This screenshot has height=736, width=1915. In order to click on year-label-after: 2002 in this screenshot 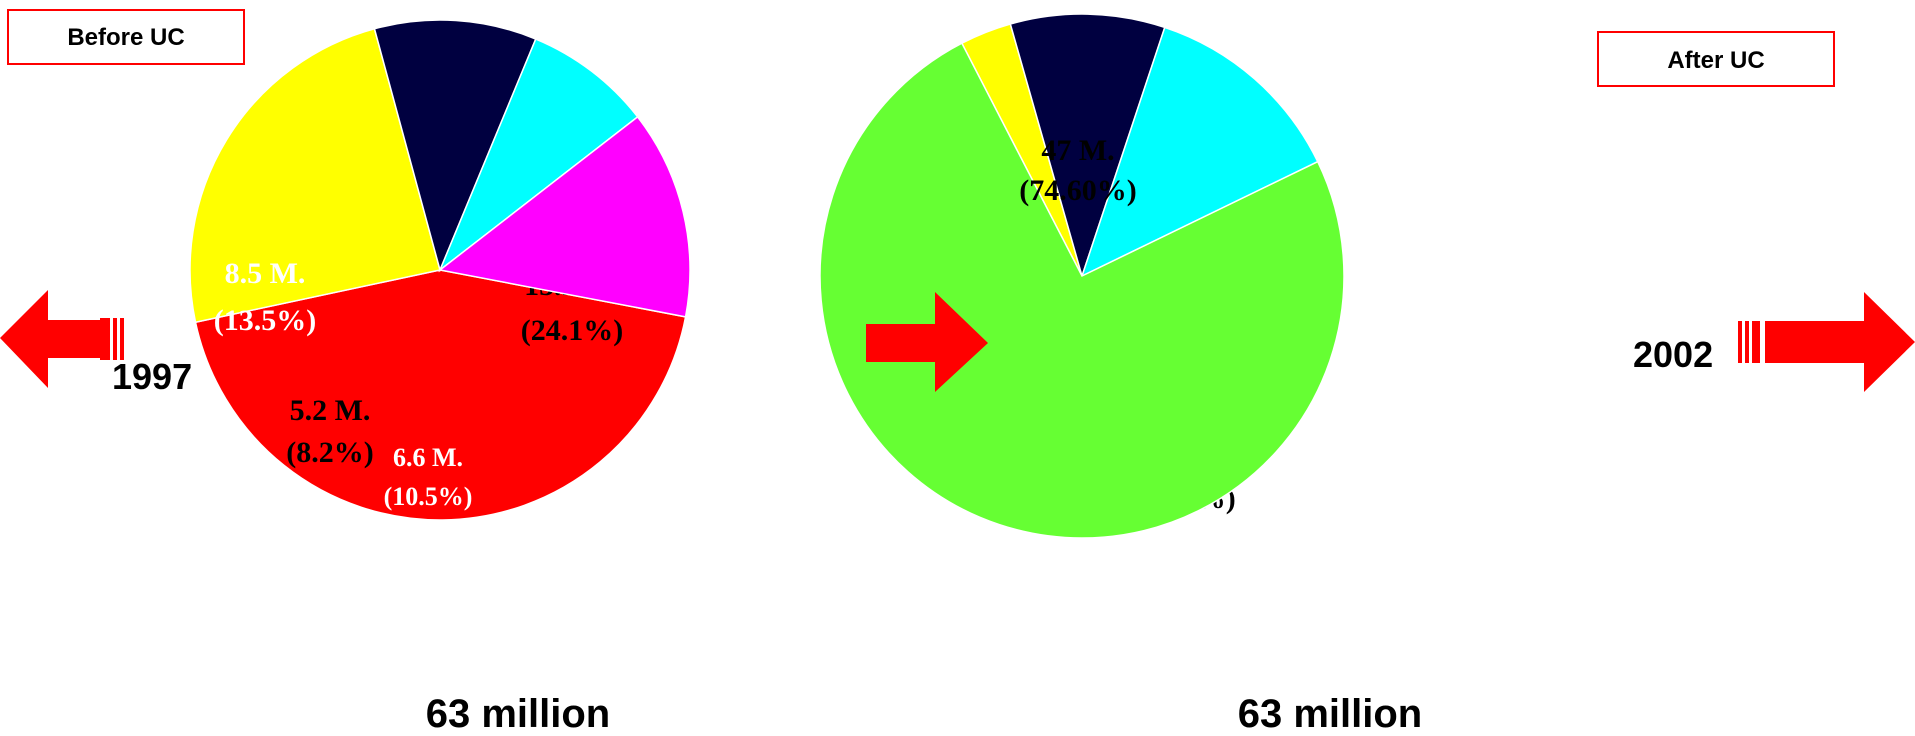, I will do `click(1673, 354)`.